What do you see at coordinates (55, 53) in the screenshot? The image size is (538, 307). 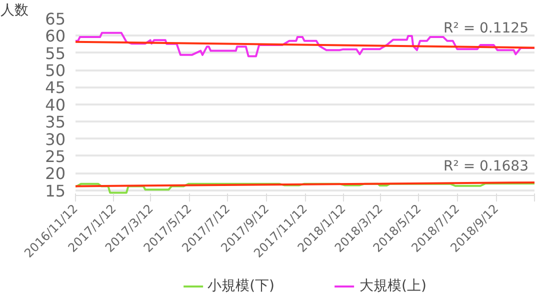 I see `y-tick-label: 55` at bounding box center [55, 53].